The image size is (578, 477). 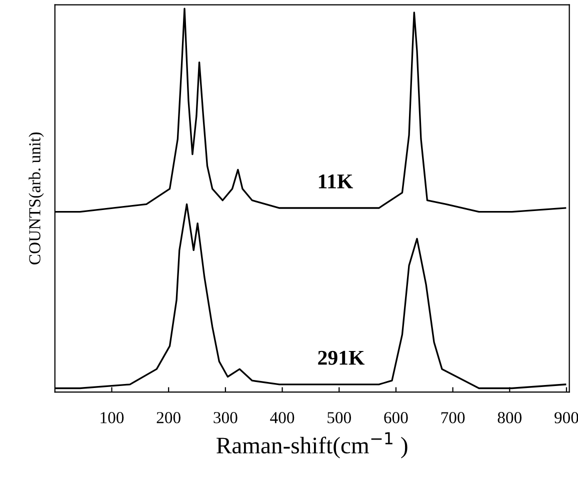 What do you see at coordinates (226, 418) in the screenshot?
I see `x-tick-label: 300` at bounding box center [226, 418].